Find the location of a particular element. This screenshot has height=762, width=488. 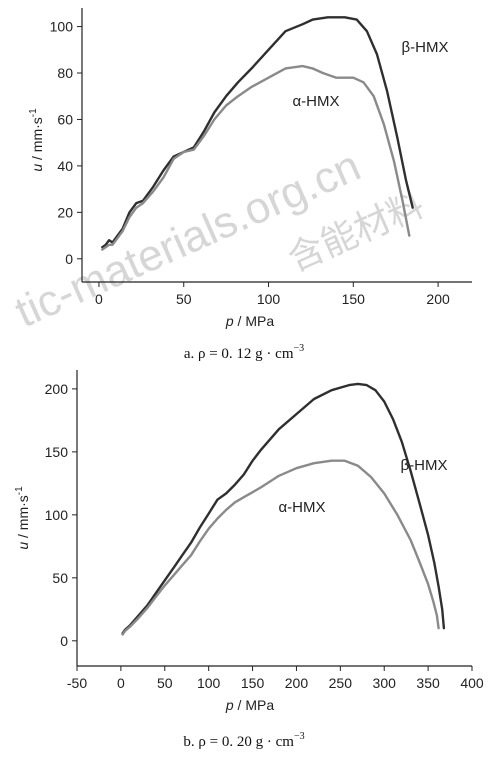

y-tick-label: 200 is located at coordinates (57, 389).